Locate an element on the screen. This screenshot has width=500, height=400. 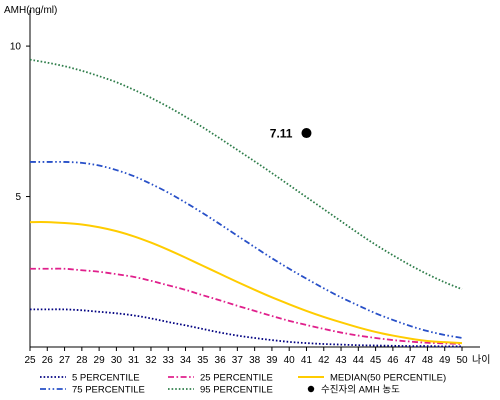
x-tick-label: 31 is located at coordinates (134, 360).